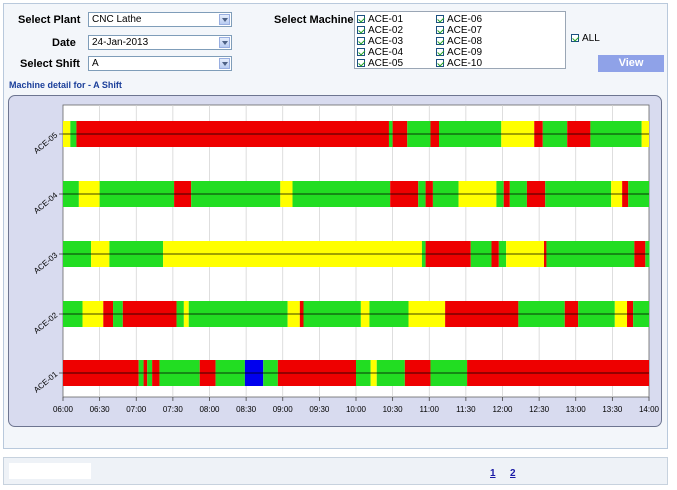 The width and height of the screenshot is (677, 490). I want to click on shift-label: Select Shift, so click(50, 64).